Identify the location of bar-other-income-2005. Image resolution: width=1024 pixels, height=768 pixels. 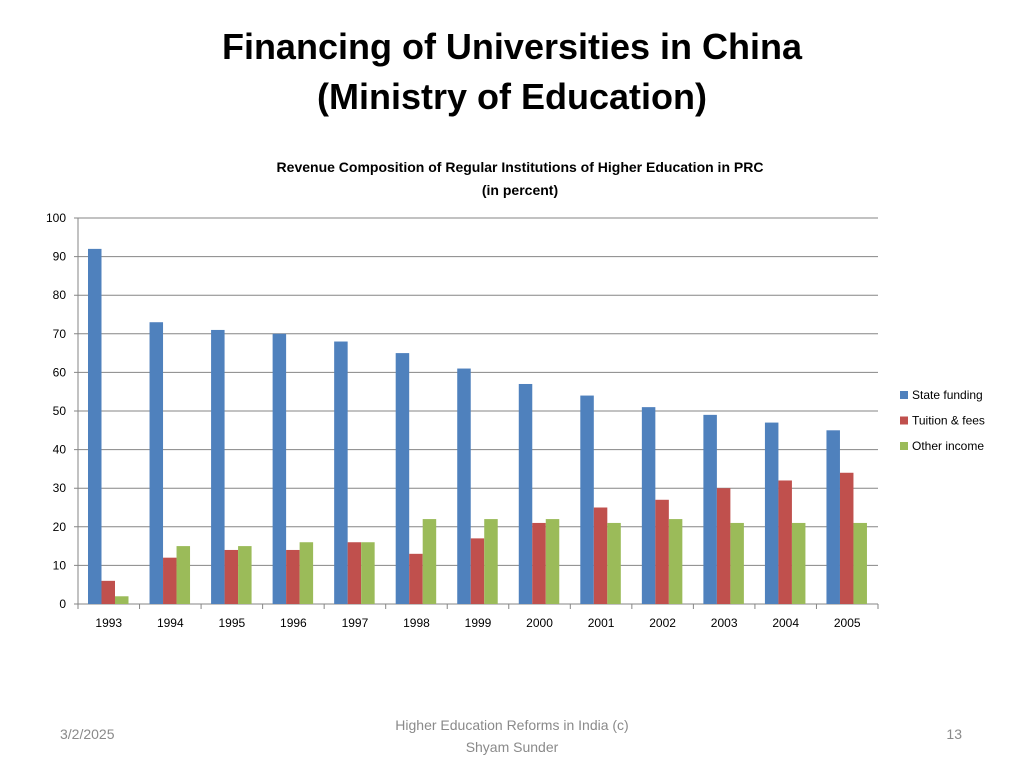
(860, 563).